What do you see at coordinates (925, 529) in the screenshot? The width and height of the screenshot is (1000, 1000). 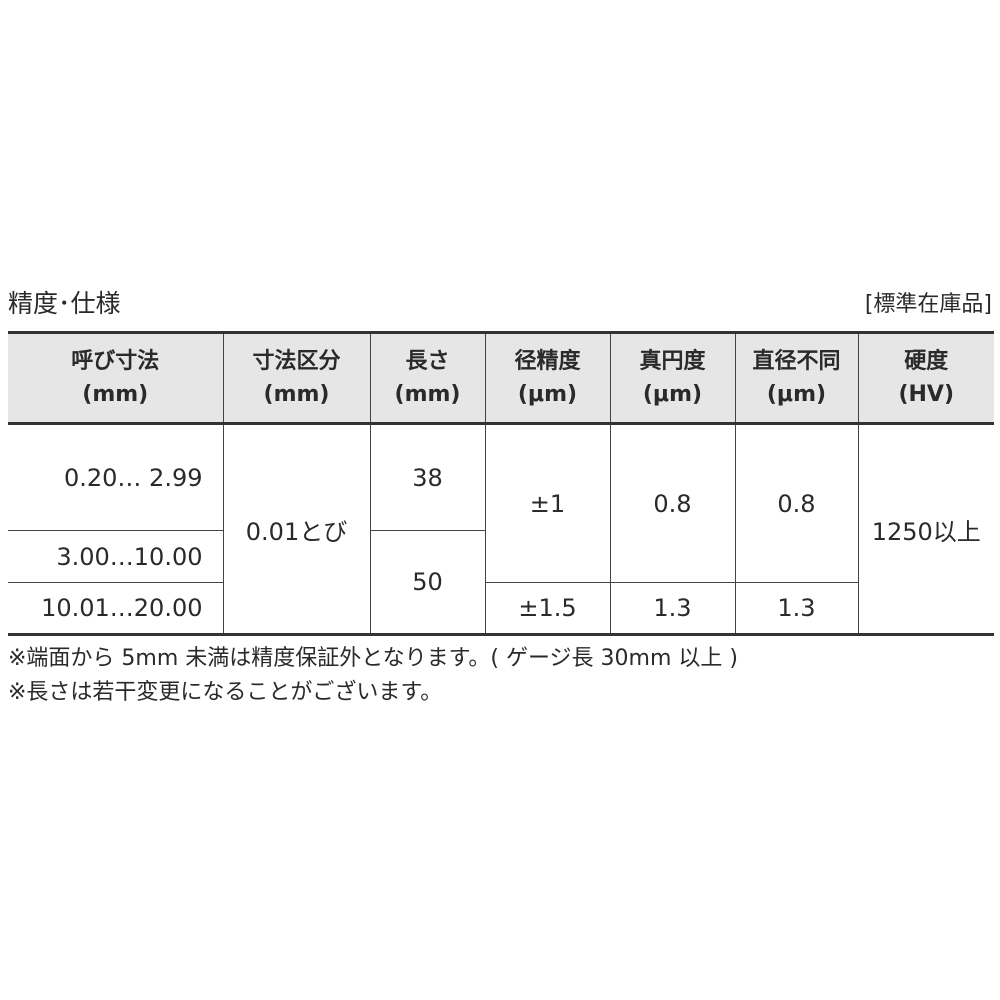 I see `cell-hardness: 1250以上` at bounding box center [925, 529].